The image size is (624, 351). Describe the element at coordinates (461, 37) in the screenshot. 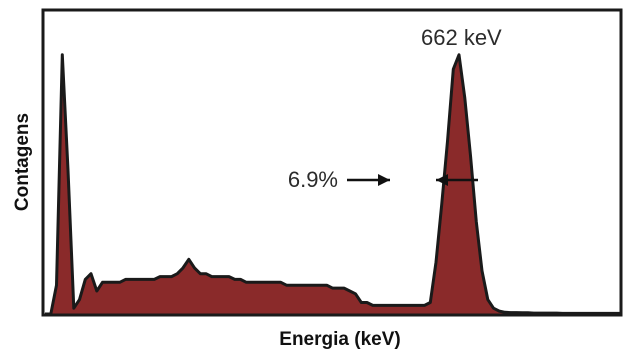

I see `peak-energy-label: 662 keV` at that location.